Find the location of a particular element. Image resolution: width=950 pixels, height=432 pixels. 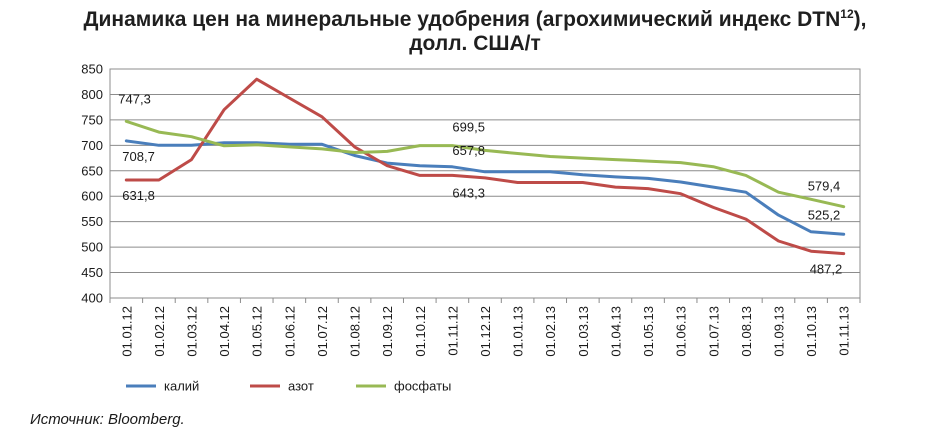

data-label: 747,3 is located at coordinates (134, 98).